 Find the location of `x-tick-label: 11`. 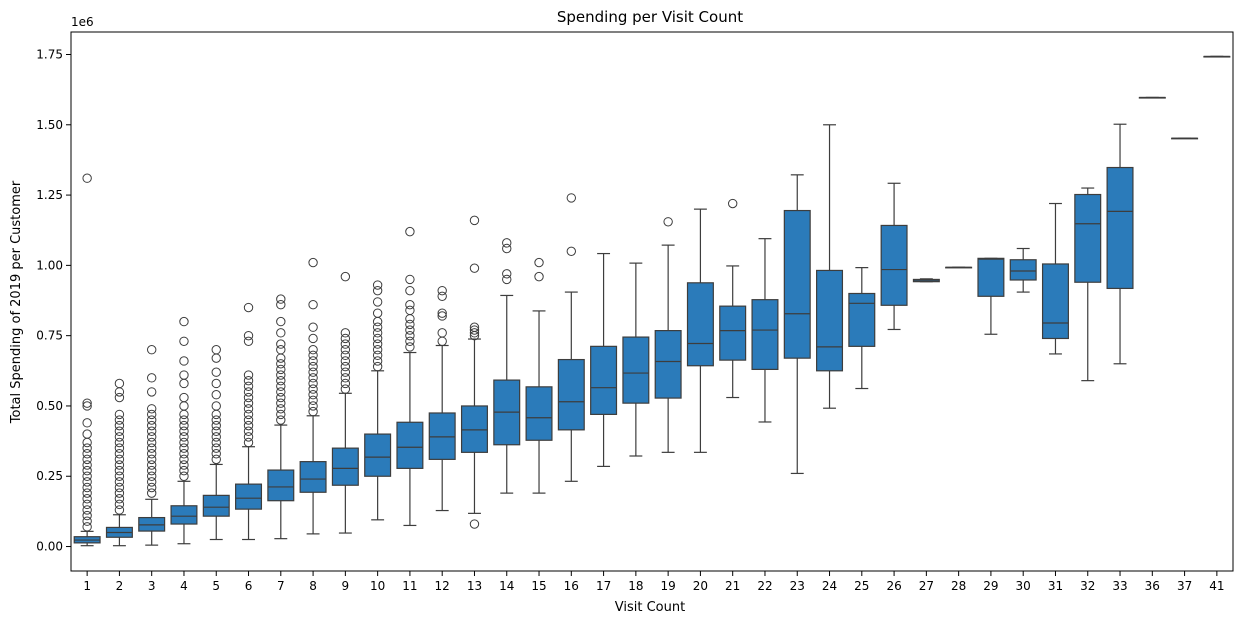

x-tick-label: 11 is located at coordinates (409, 586).